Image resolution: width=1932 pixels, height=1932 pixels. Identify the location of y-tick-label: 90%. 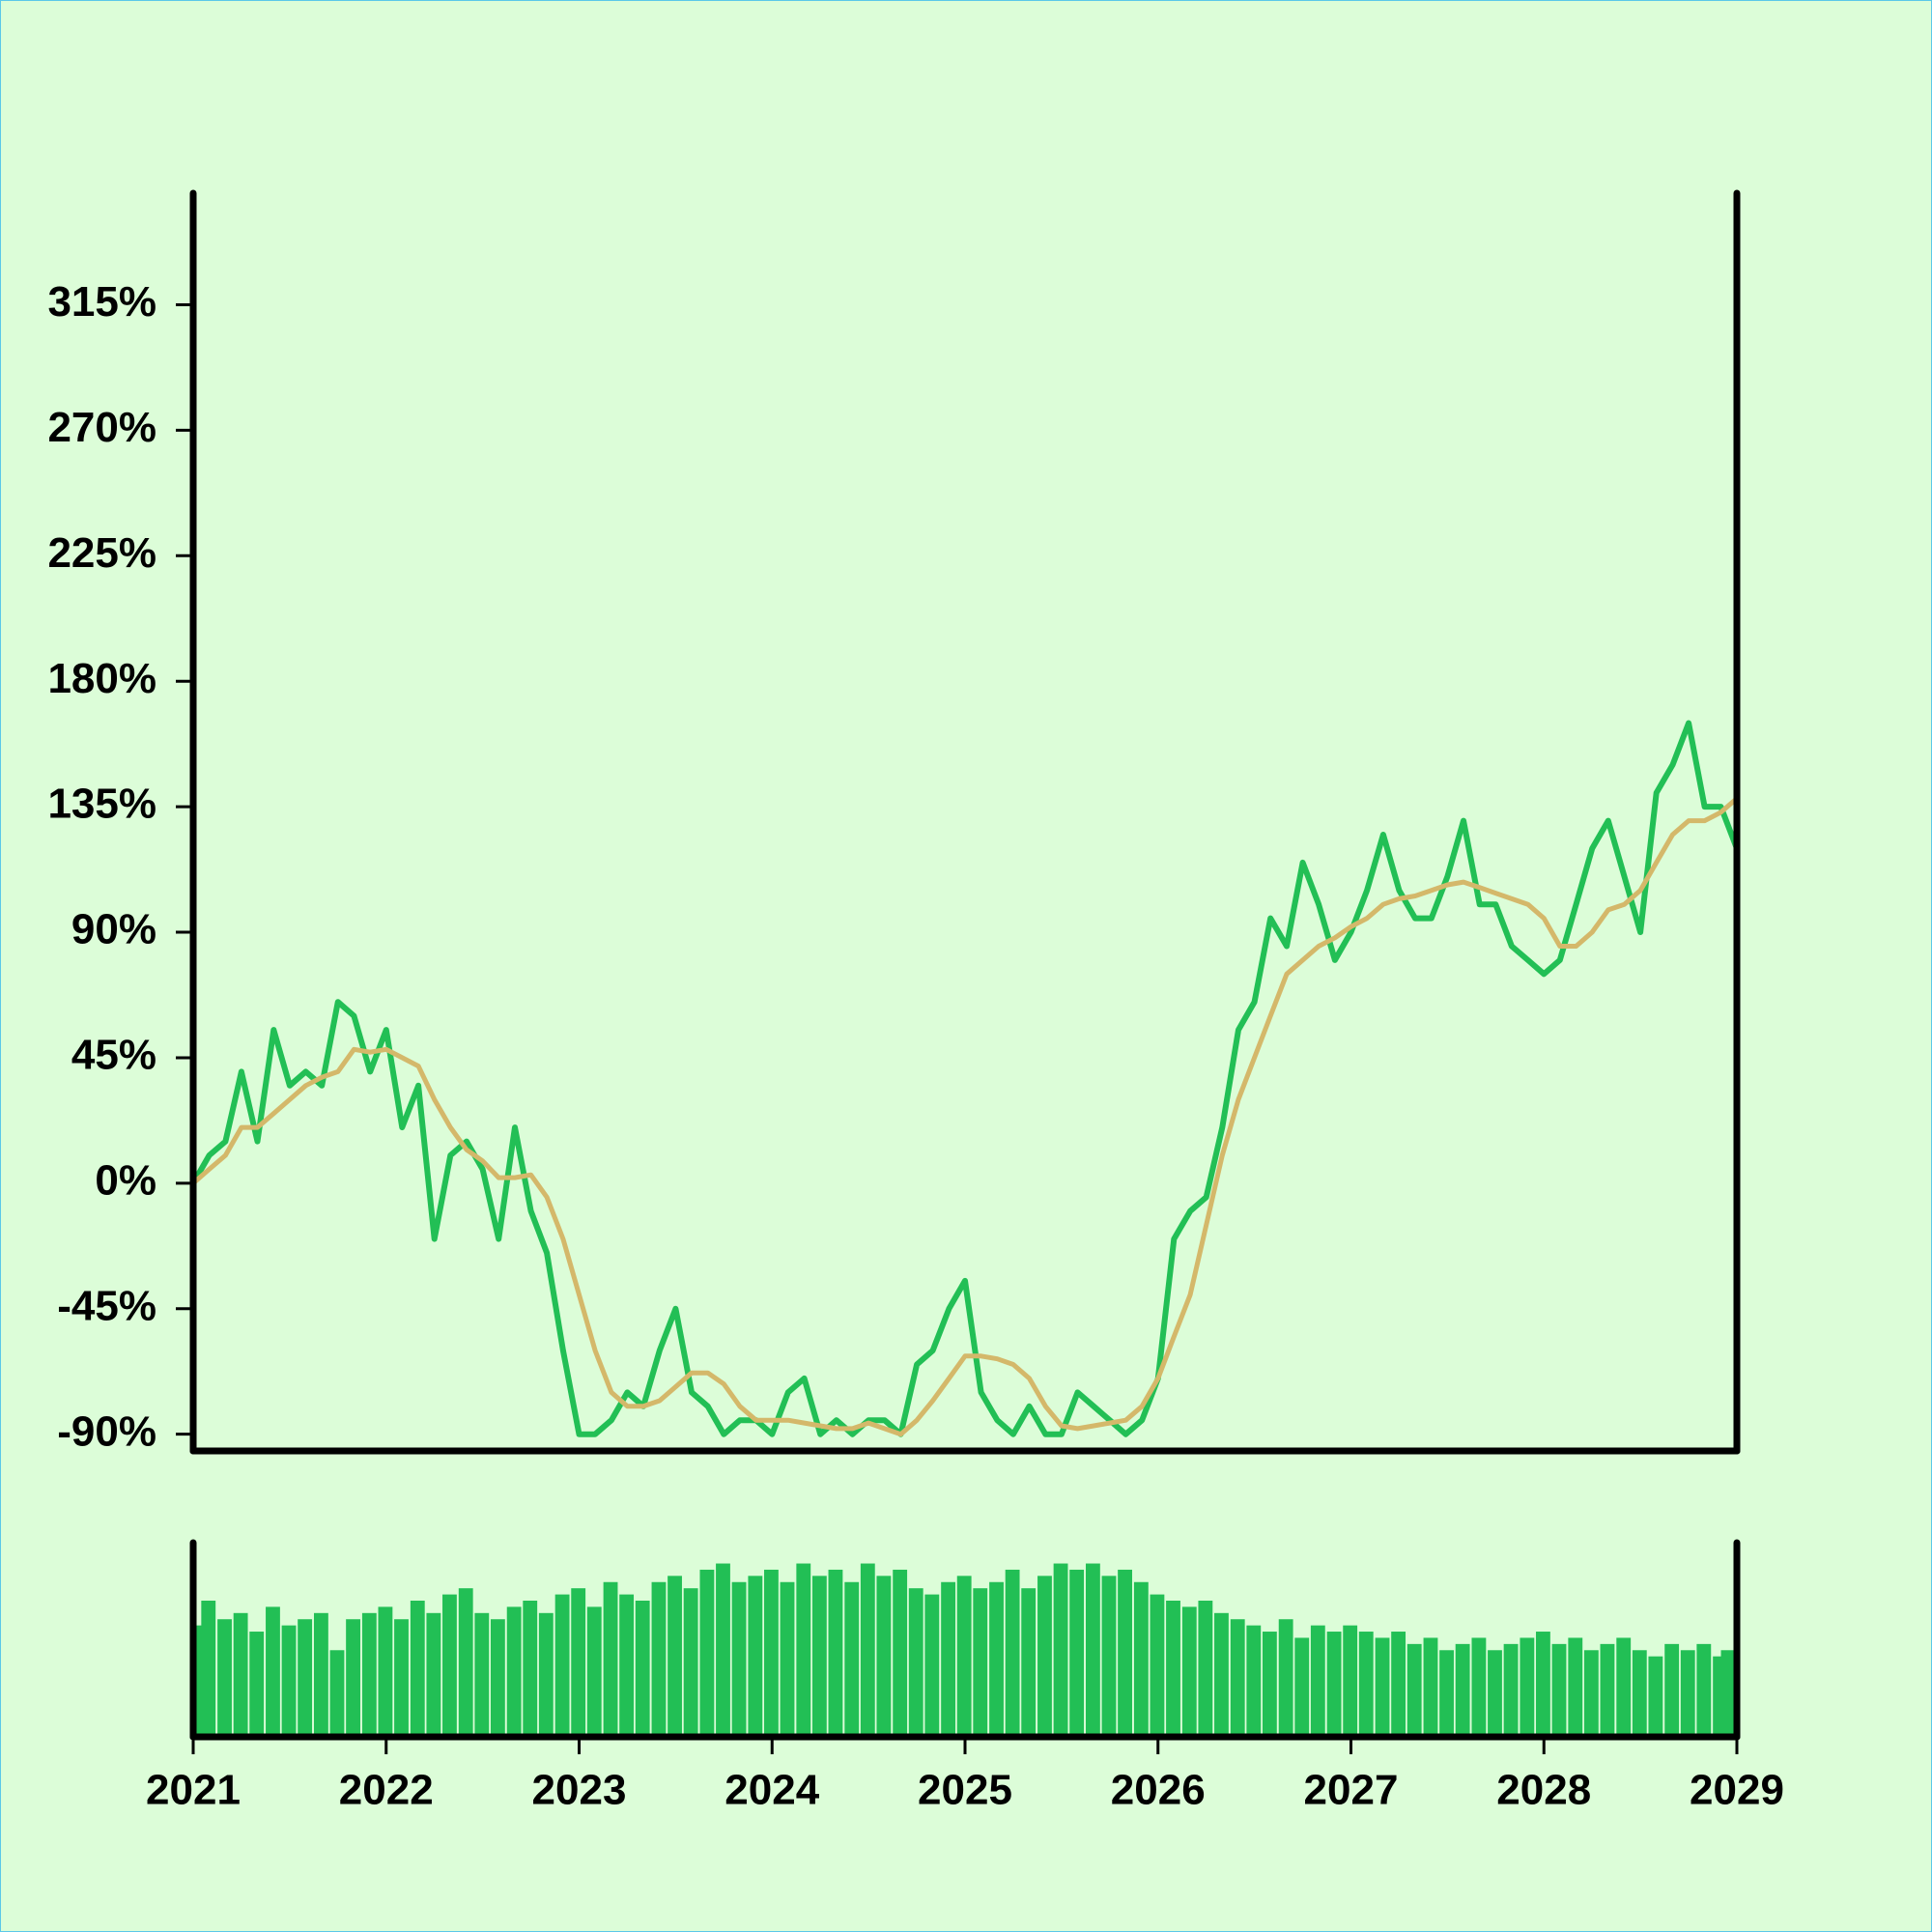
(113, 929).